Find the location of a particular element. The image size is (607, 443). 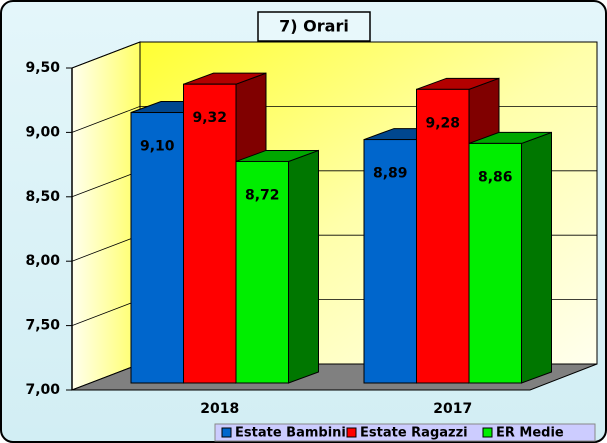

y-tick-label: 7,50 is located at coordinates (42, 326).